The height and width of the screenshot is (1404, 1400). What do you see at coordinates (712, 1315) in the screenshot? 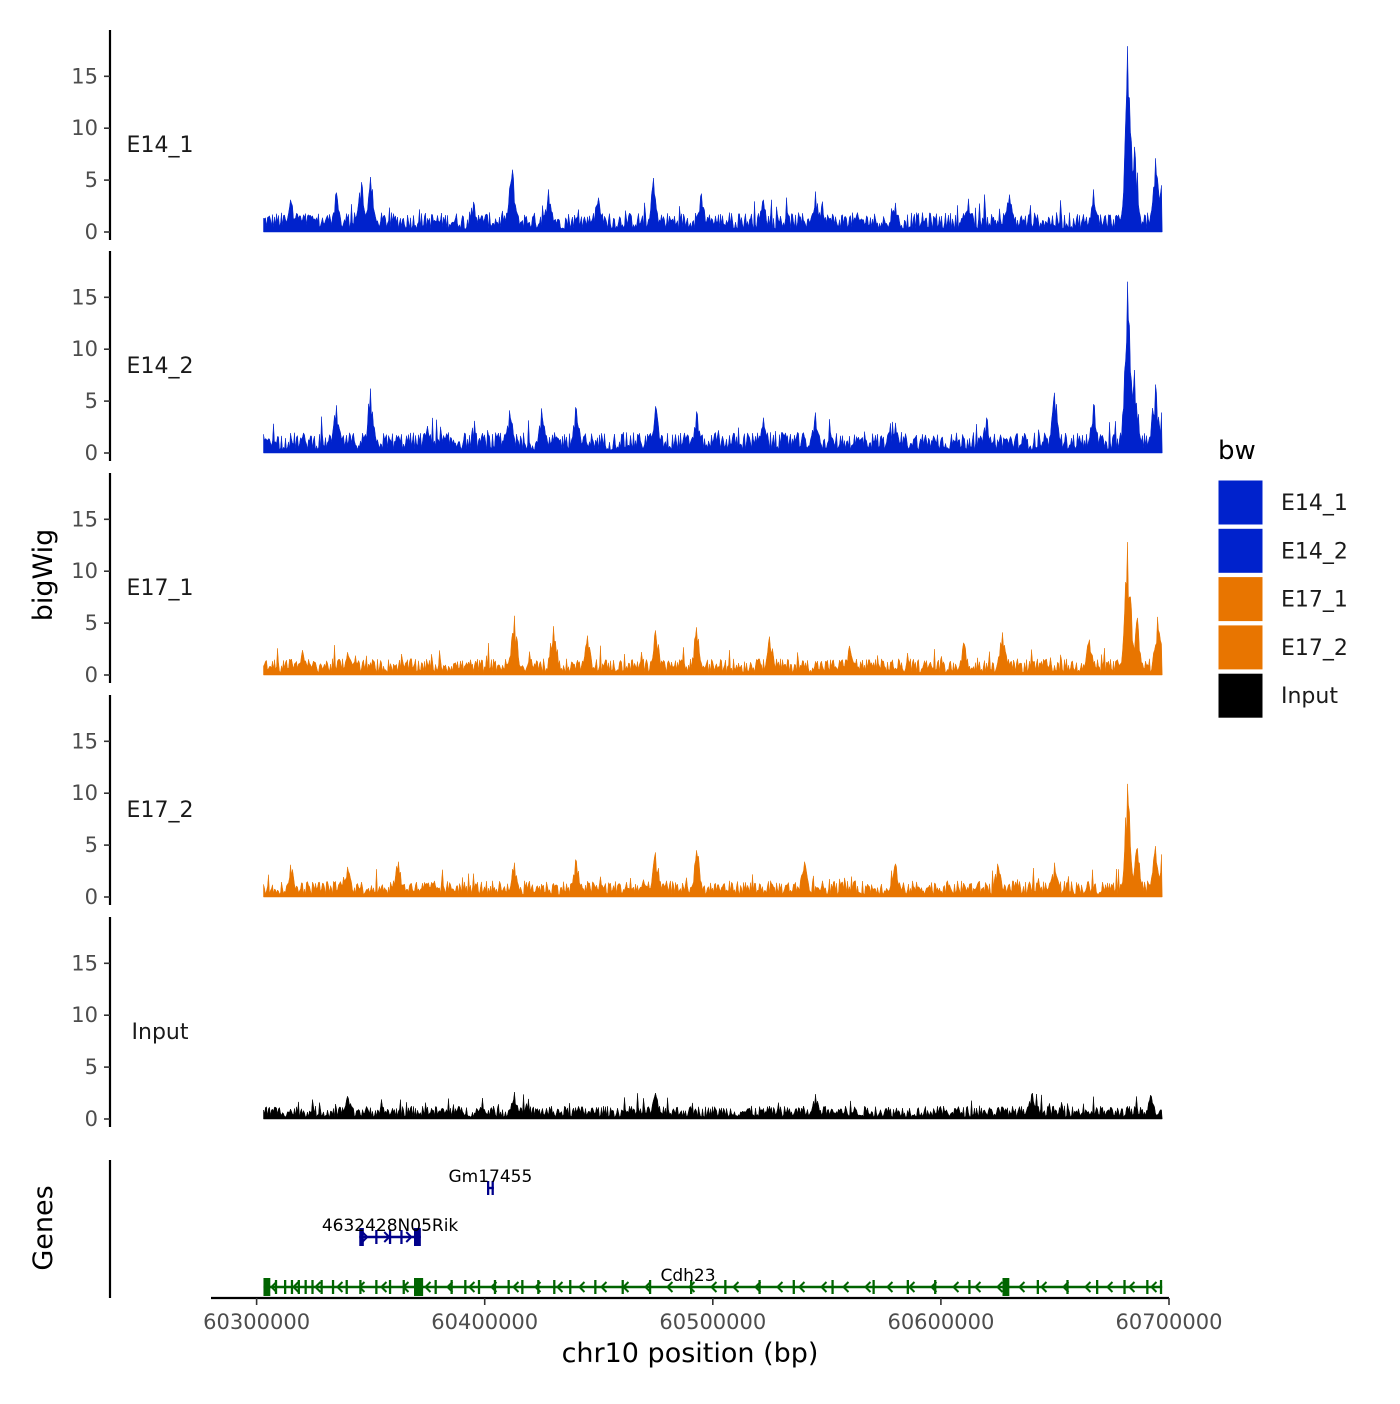
I see `x-axis: 60300000 60400000 60500000 60600000 60700000` at bounding box center [712, 1315].